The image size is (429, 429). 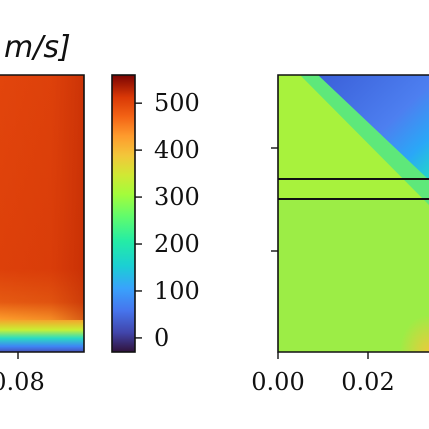 What do you see at coordinates (37, 47) in the screenshot?
I see `left-panel-title: m/s]` at bounding box center [37, 47].